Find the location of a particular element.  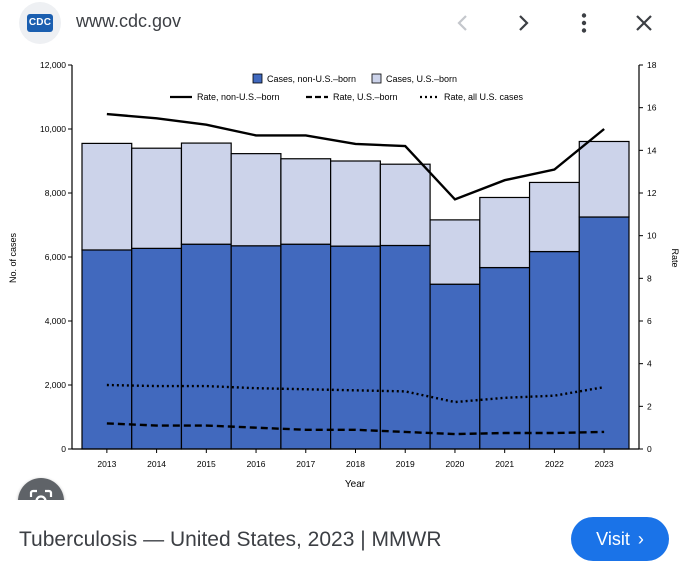

y-tick-label: 4,000 is located at coordinates (56, 321).